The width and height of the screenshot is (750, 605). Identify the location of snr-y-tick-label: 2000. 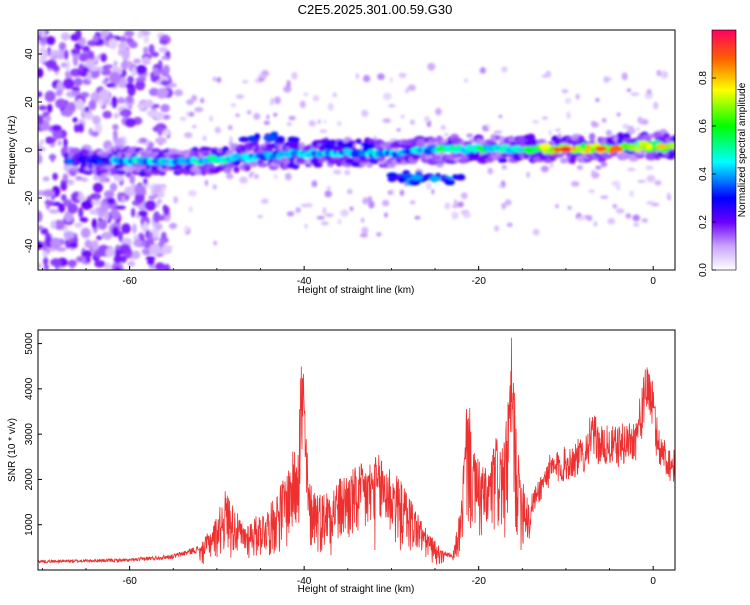
(29, 479).